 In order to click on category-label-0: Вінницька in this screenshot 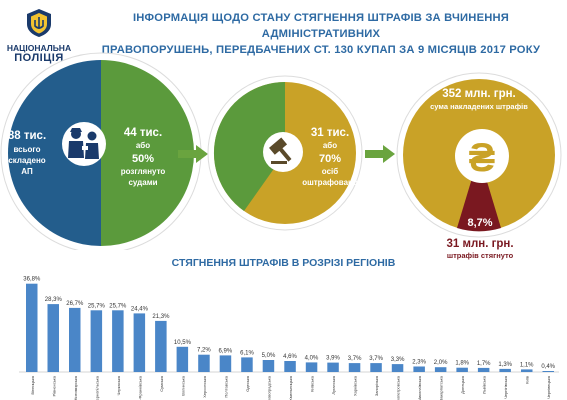, I will do `click(32, 384)`.